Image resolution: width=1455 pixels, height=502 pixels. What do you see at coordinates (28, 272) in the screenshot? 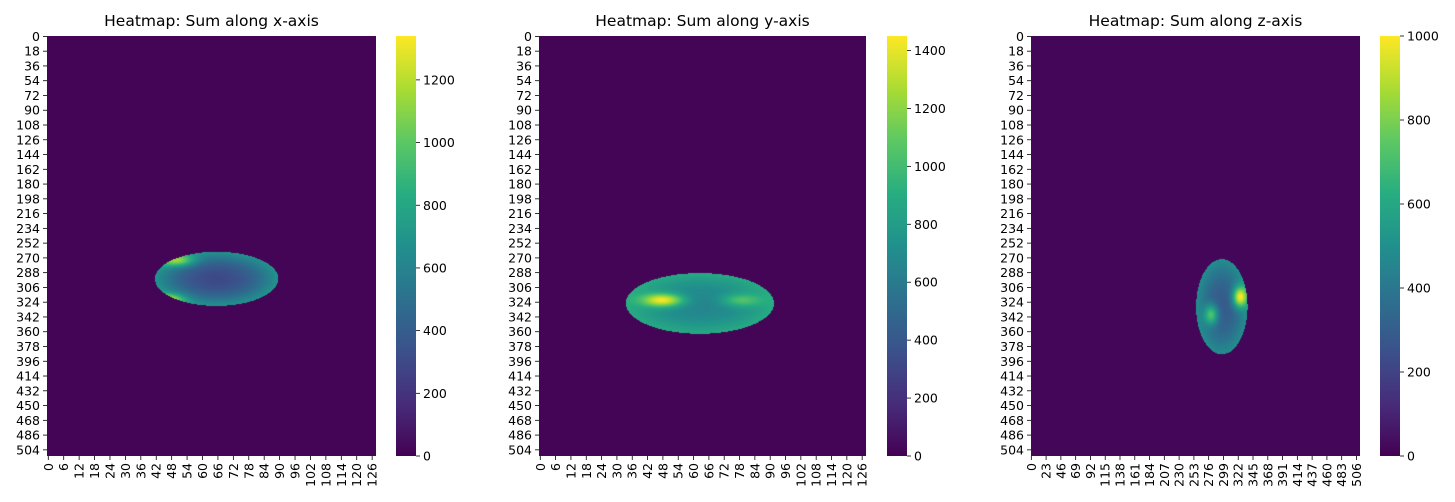
I see `y-tick-label: 288` at bounding box center [28, 272].